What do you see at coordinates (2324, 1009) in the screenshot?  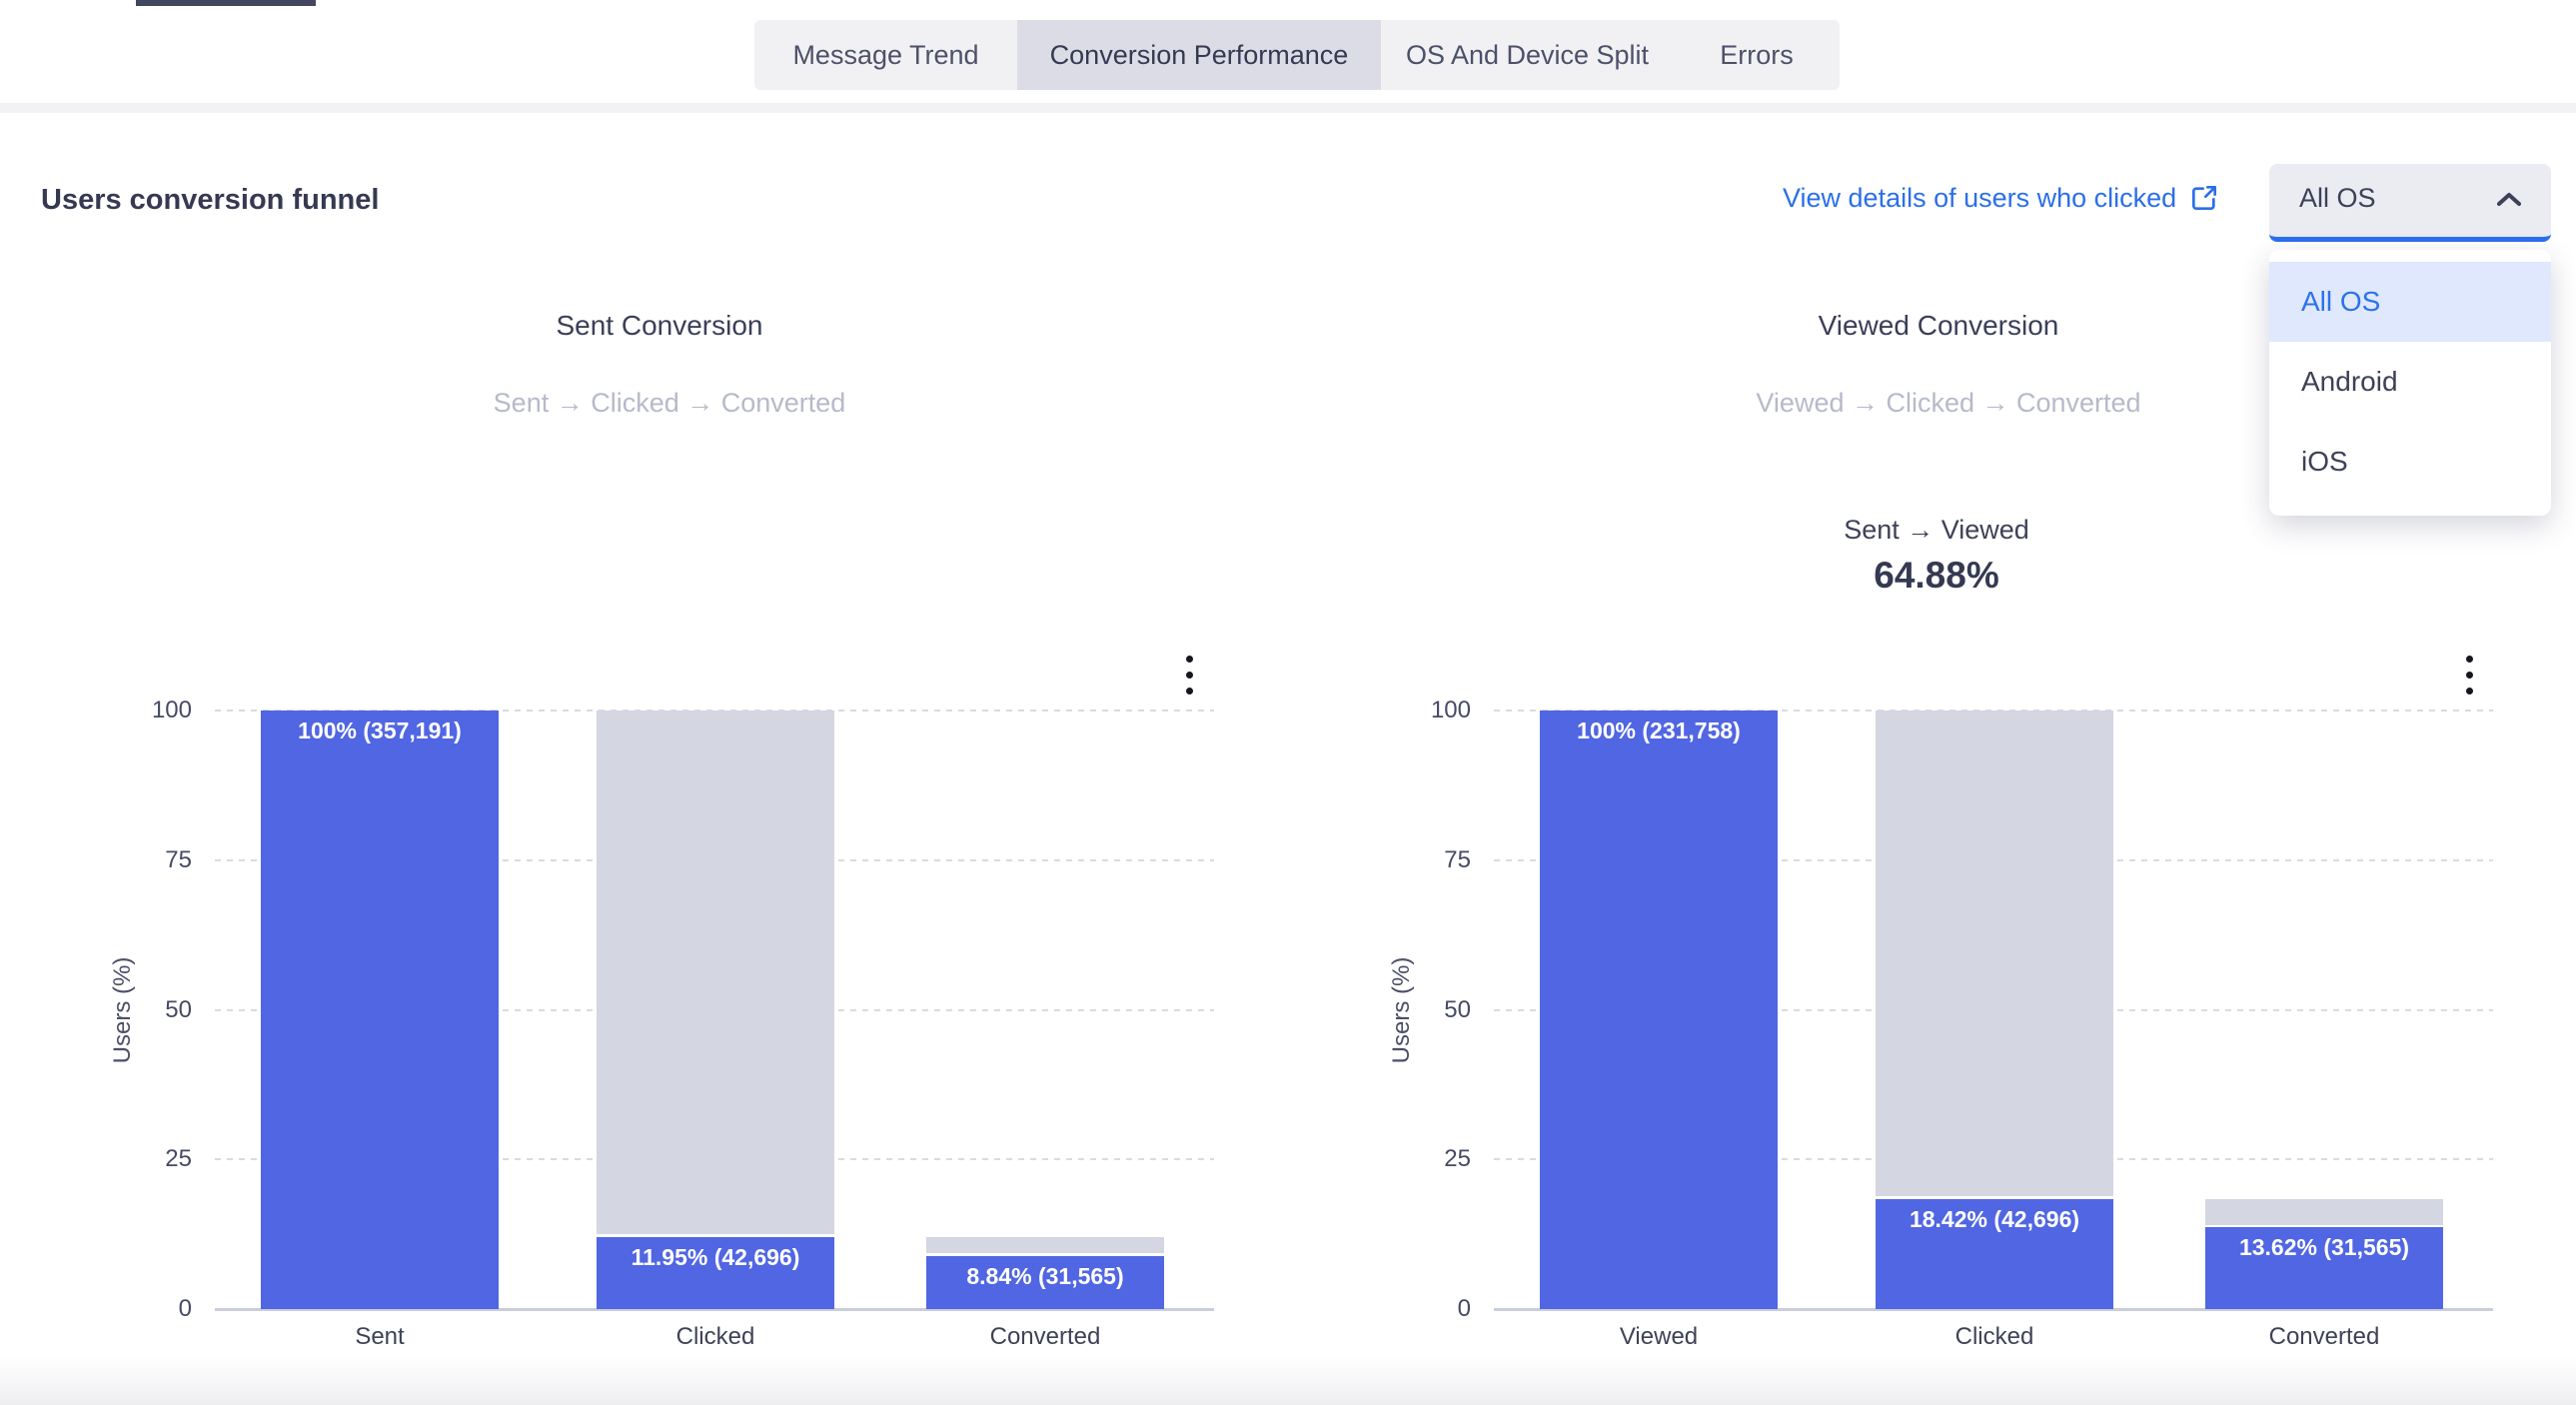 I see `funnel-bar-converted: 13.62% (31,565)` at bounding box center [2324, 1009].